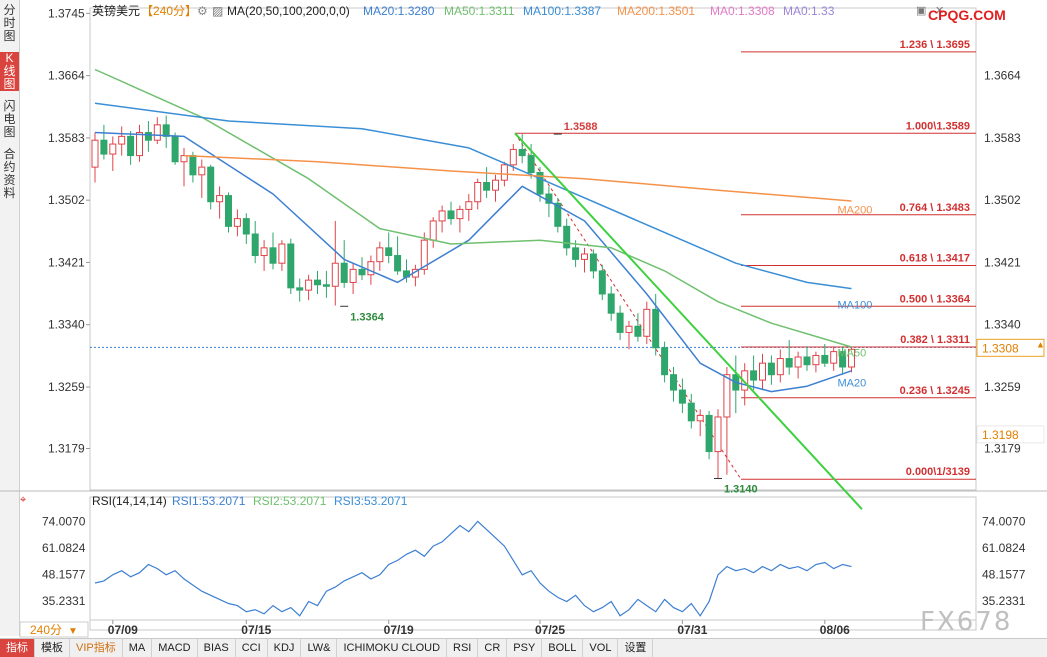 The image size is (1047, 657). I want to click on ma-tag-1: MA100, so click(855, 306).